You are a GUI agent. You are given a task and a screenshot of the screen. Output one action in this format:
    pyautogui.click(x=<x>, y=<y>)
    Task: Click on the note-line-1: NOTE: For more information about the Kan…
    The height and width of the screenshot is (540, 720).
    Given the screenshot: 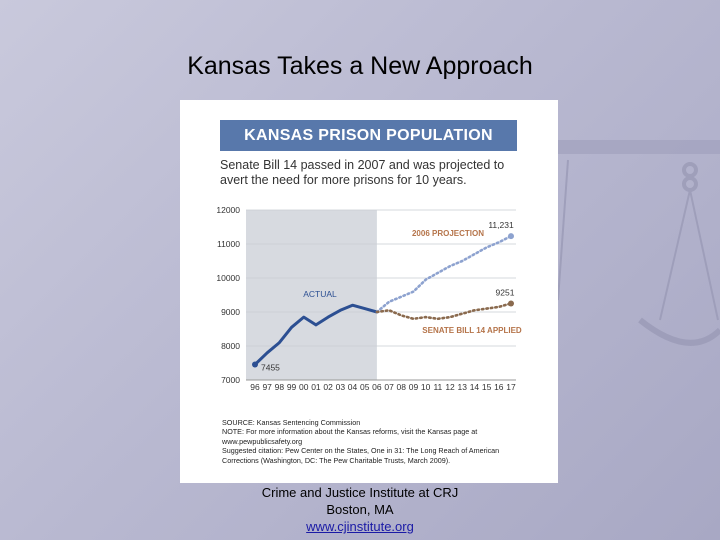 What is the action you would take?
    pyautogui.click(x=350, y=432)
    